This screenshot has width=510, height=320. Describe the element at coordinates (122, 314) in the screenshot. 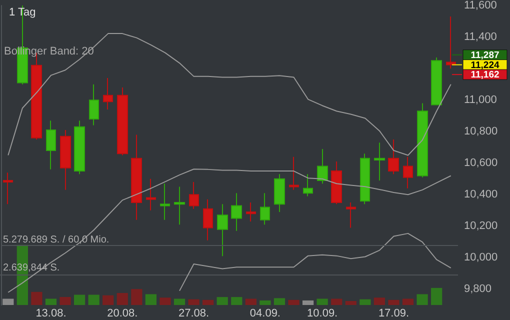

I see `x-tick-label: 20.08.` at that location.